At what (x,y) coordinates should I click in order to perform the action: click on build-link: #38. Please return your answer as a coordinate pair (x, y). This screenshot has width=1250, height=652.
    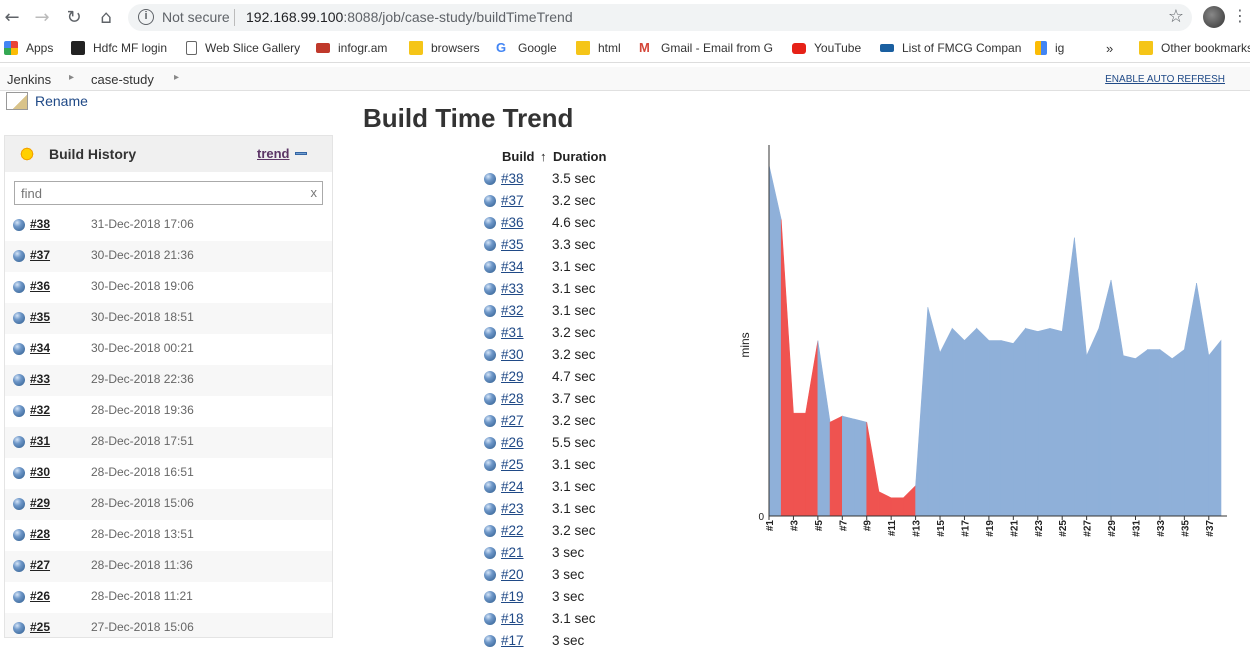
    Looking at the image, I should click on (512, 178).